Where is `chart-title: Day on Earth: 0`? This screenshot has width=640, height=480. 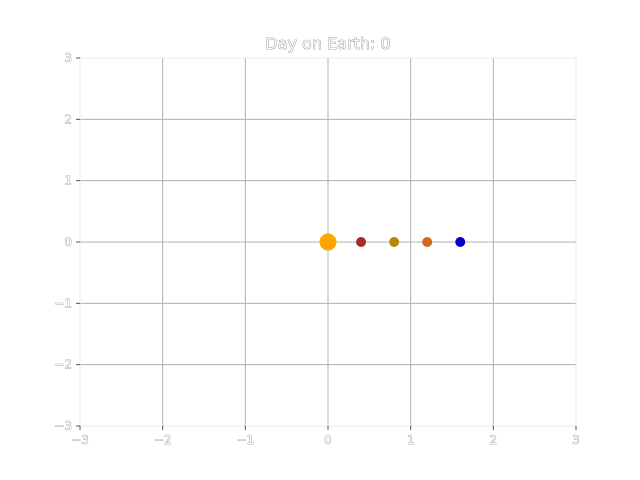
chart-title: Day on Earth: 0 is located at coordinates (327, 43).